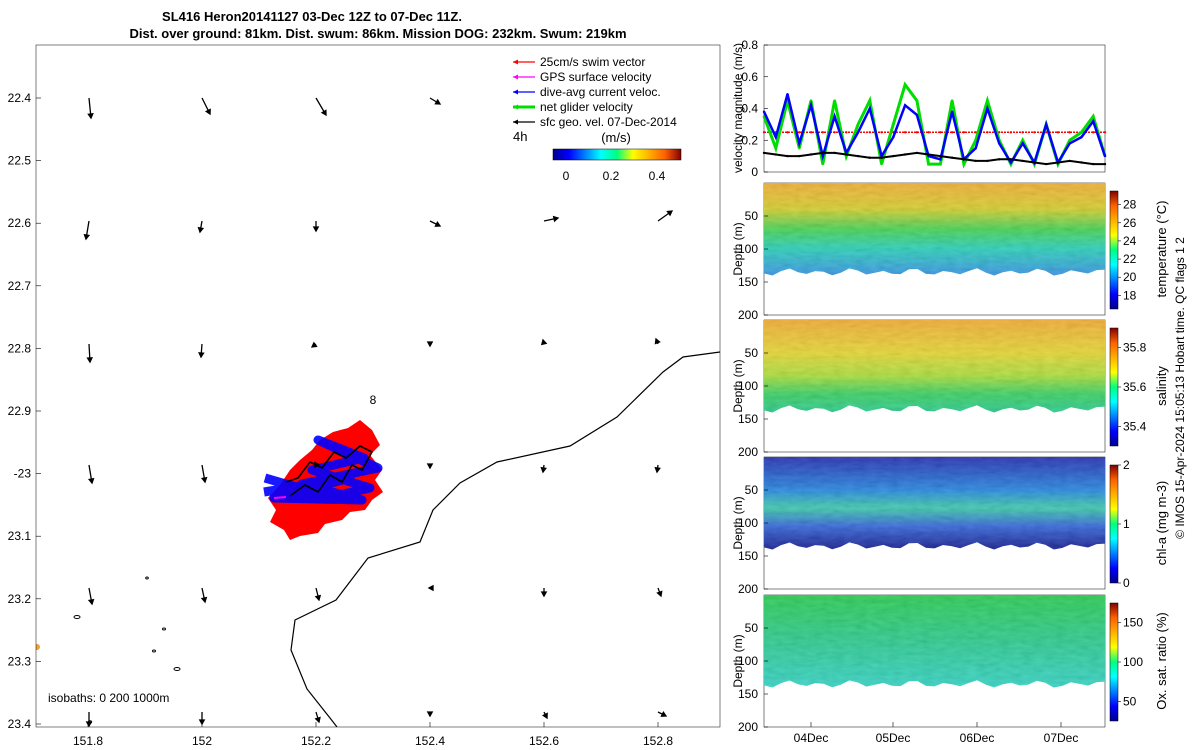 The image size is (1200, 750). What do you see at coordinates (738, 108) in the screenshot?
I see `velocity-ylabel: velocity magnitude (m/s)` at bounding box center [738, 108].